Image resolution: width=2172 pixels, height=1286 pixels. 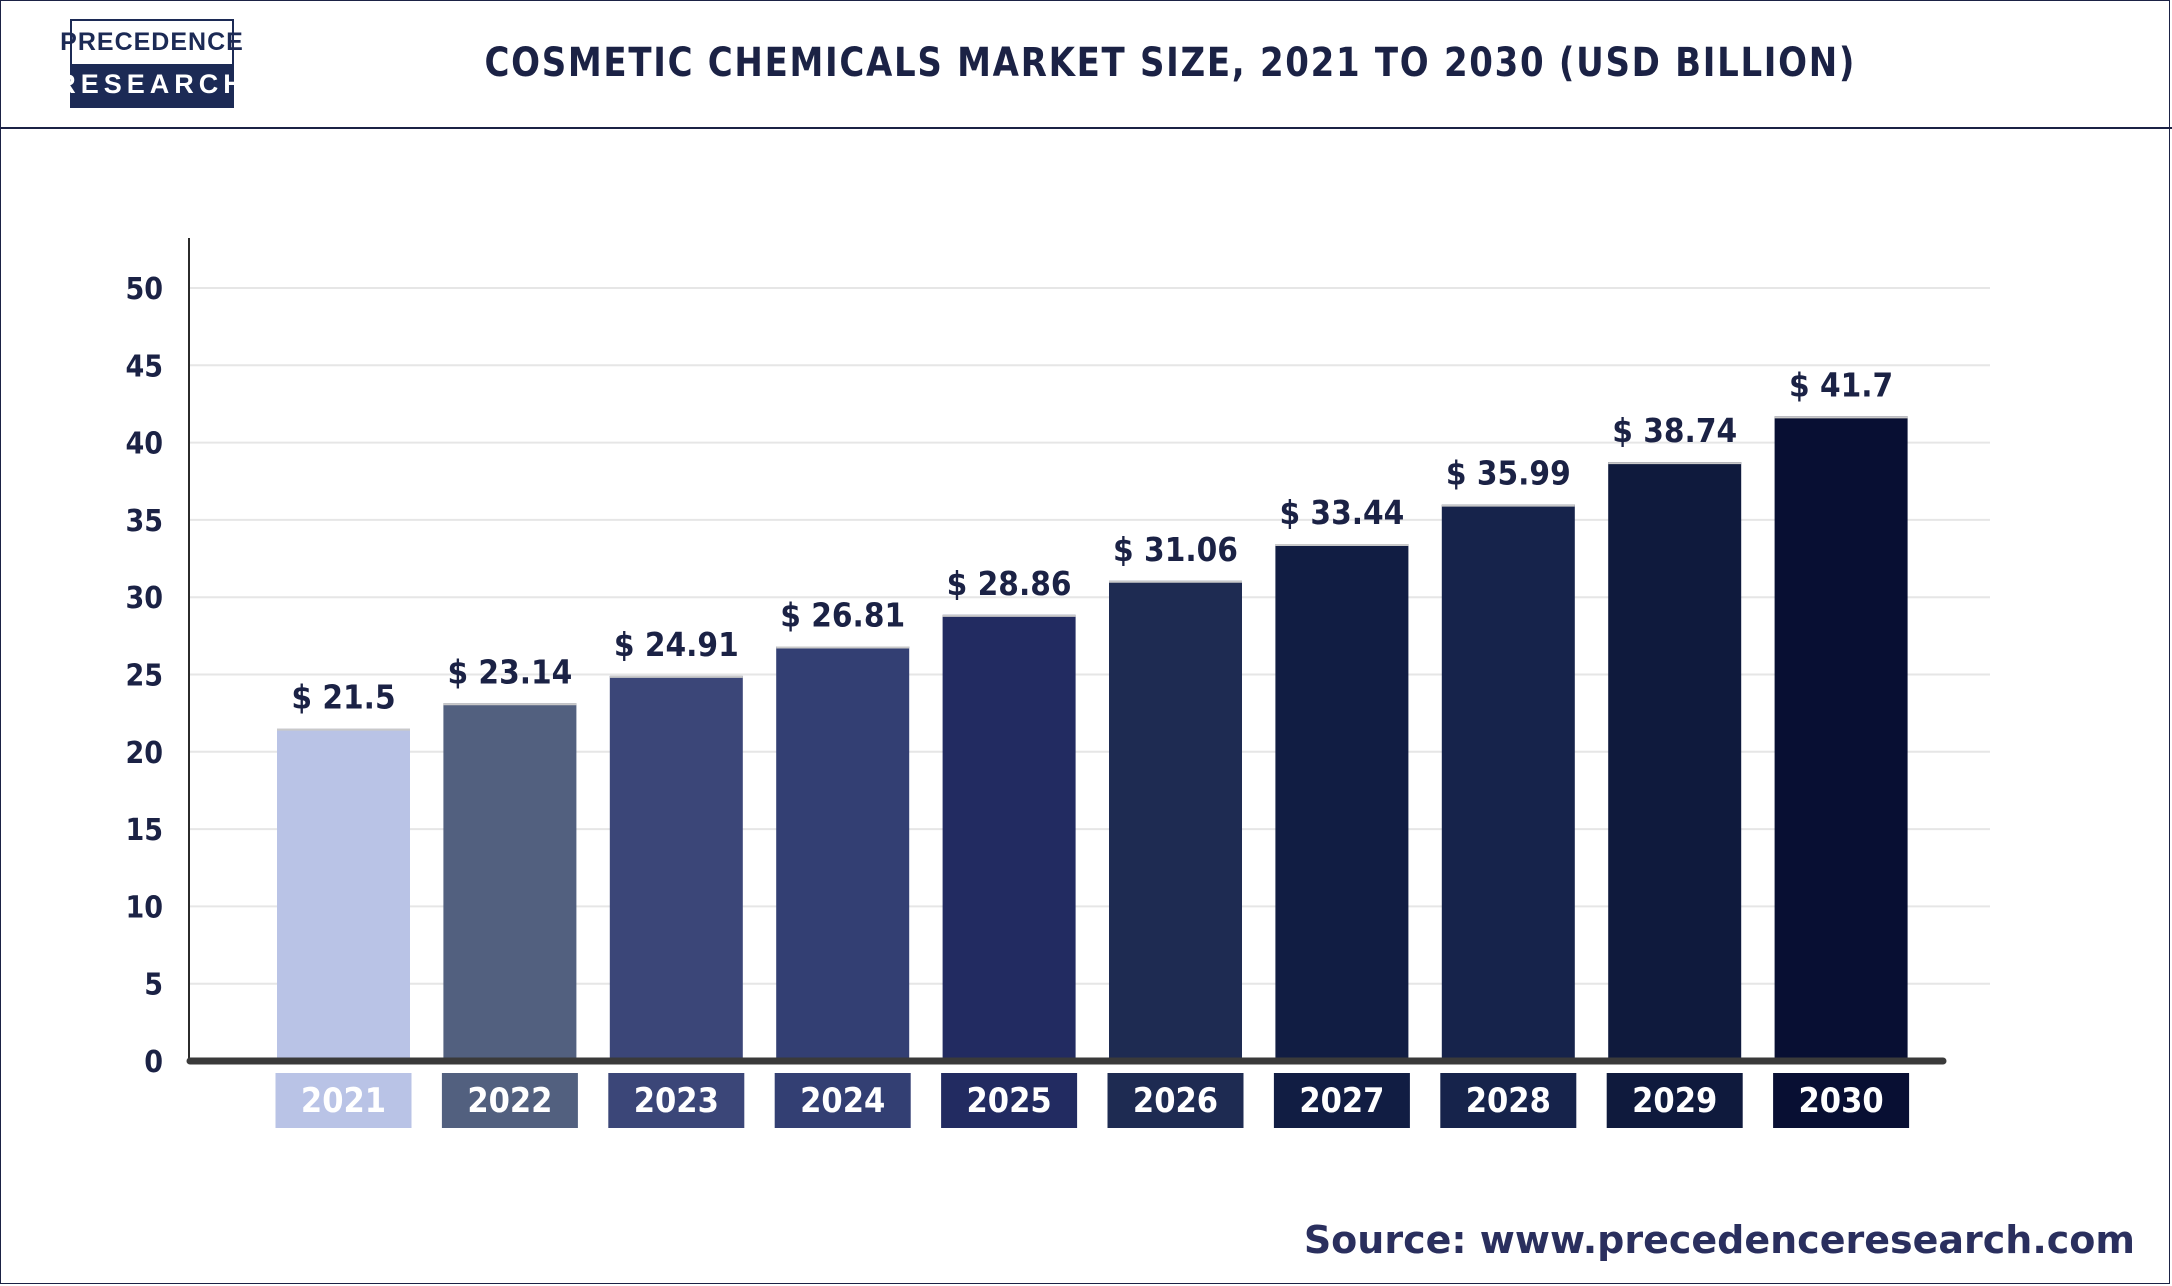 I want to click on brand-logo: PRECEDENCE RESEARCH, so click(x=149, y=63).